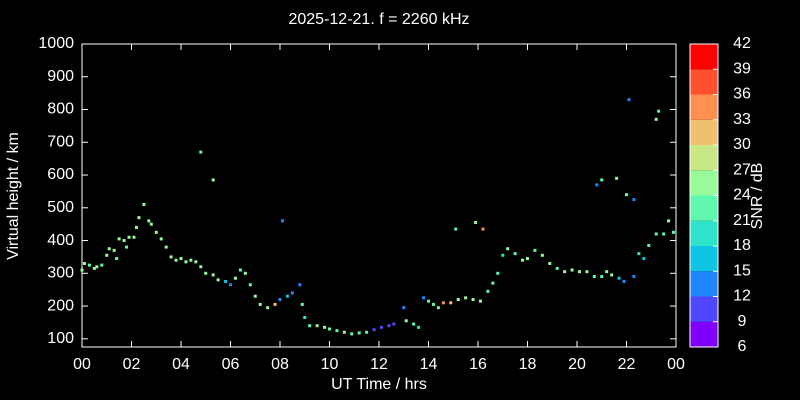 Image resolution: width=800 pixels, height=400 pixels. I want to click on colorbar-tick-label: 21, so click(742, 220).